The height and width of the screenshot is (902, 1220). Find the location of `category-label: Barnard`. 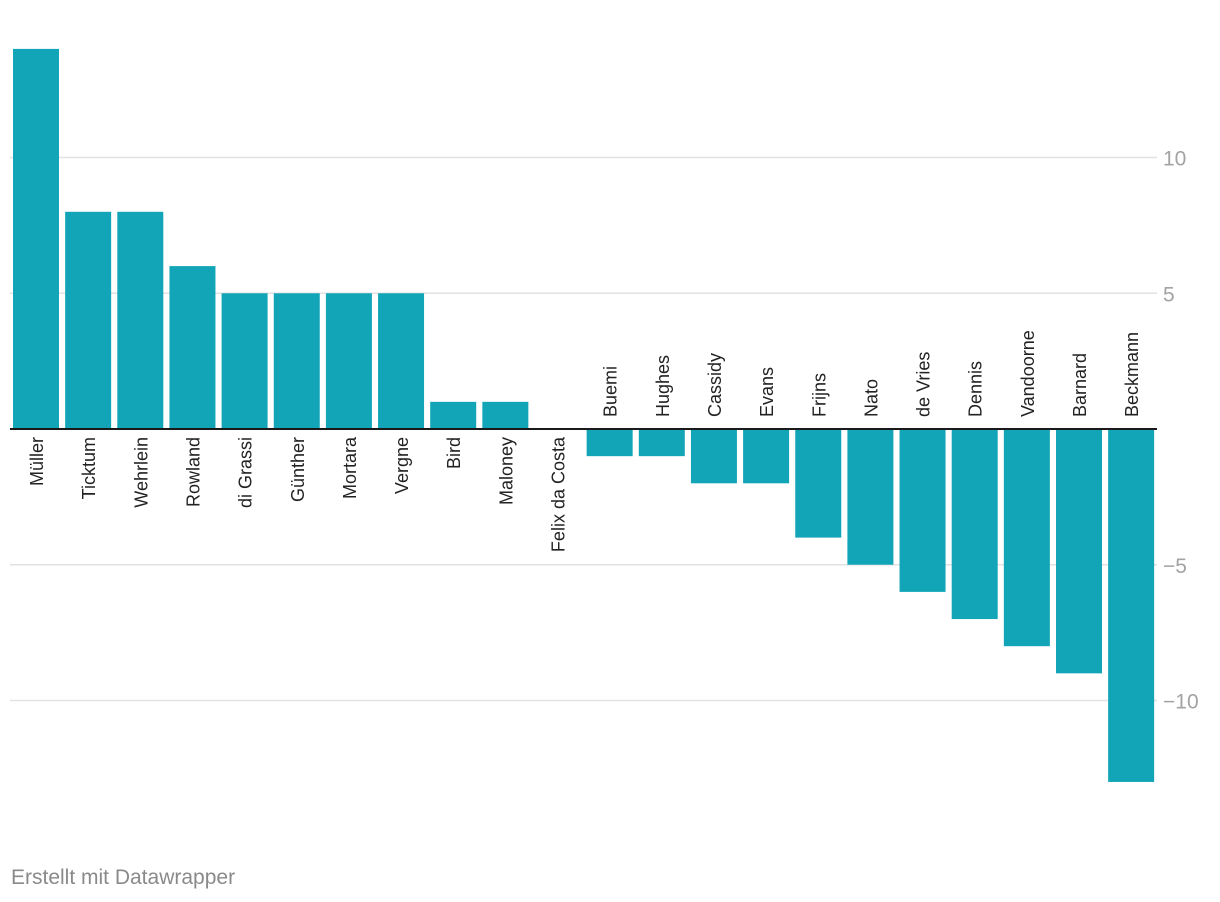

category-label: Barnard is located at coordinates (1080, 385).